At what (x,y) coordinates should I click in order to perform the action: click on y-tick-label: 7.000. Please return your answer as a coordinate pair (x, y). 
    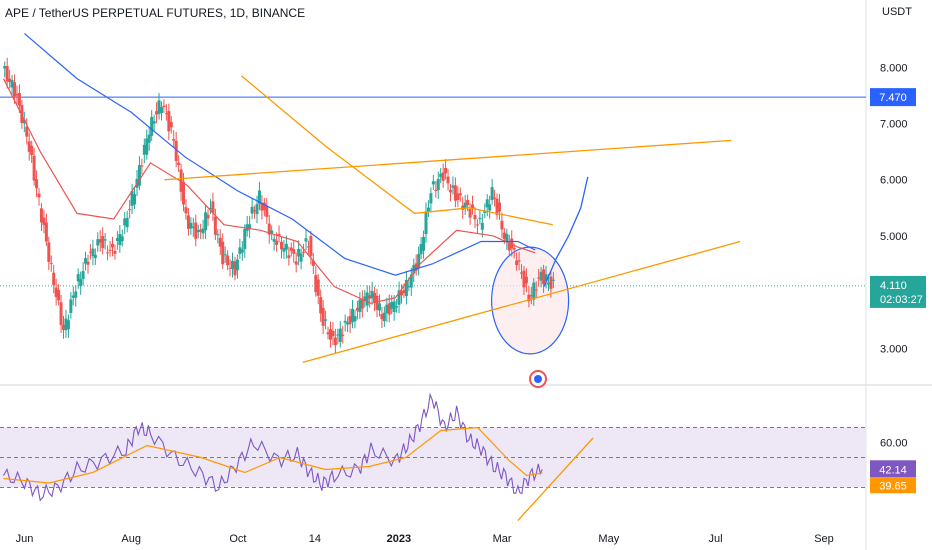
    Looking at the image, I should click on (894, 125).